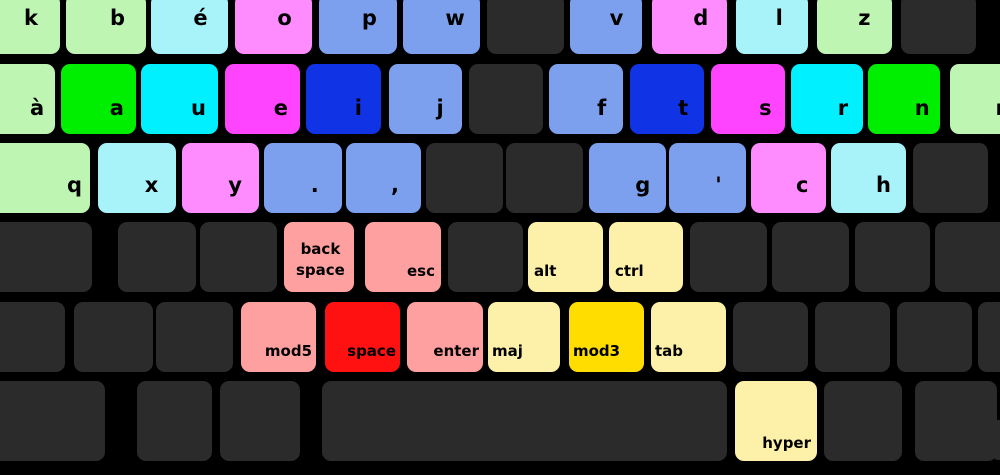 This screenshot has height=475, width=1000. Describe the element at coordinates (31, 18) in the screenshot. I see `key-label: k` at that location.